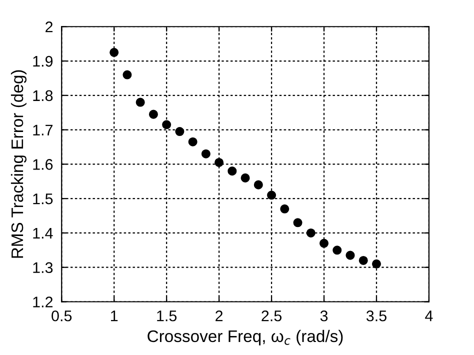 This screenshot has width=474, height=355. Describe the element at coordinates (18, 164) in the screenshot. I see `y-axis-title: RMS Tracking Error (deg)` at that location.